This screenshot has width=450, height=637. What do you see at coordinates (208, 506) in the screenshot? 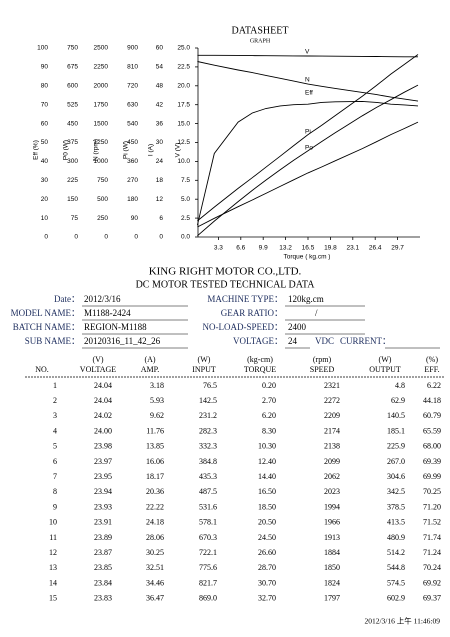
I see `table-cell: 531.6` at bounding box center [208, 506].